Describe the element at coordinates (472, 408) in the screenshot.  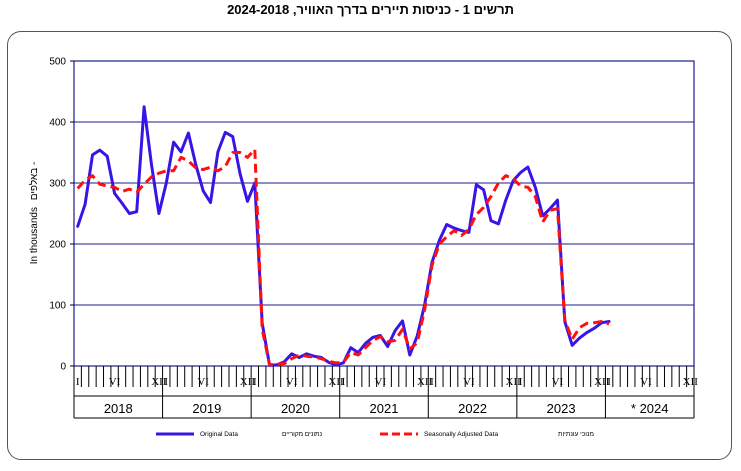
I see `year-label: 2022` at that location.